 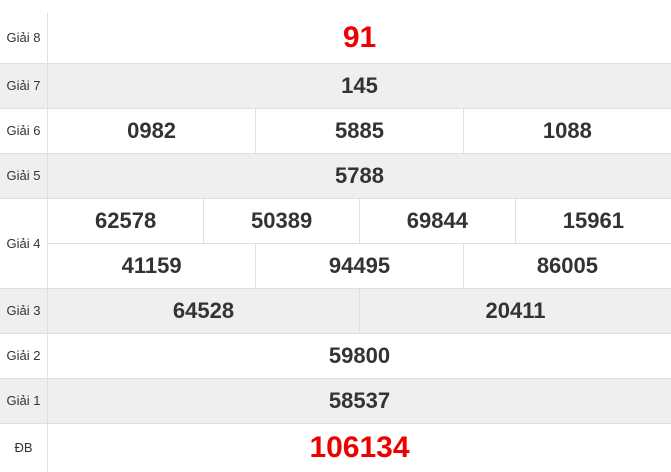 What do you see at coordinates (359, 85) in the screenshot?
I see `prize-number: 145` at bounding box center [359, 85].